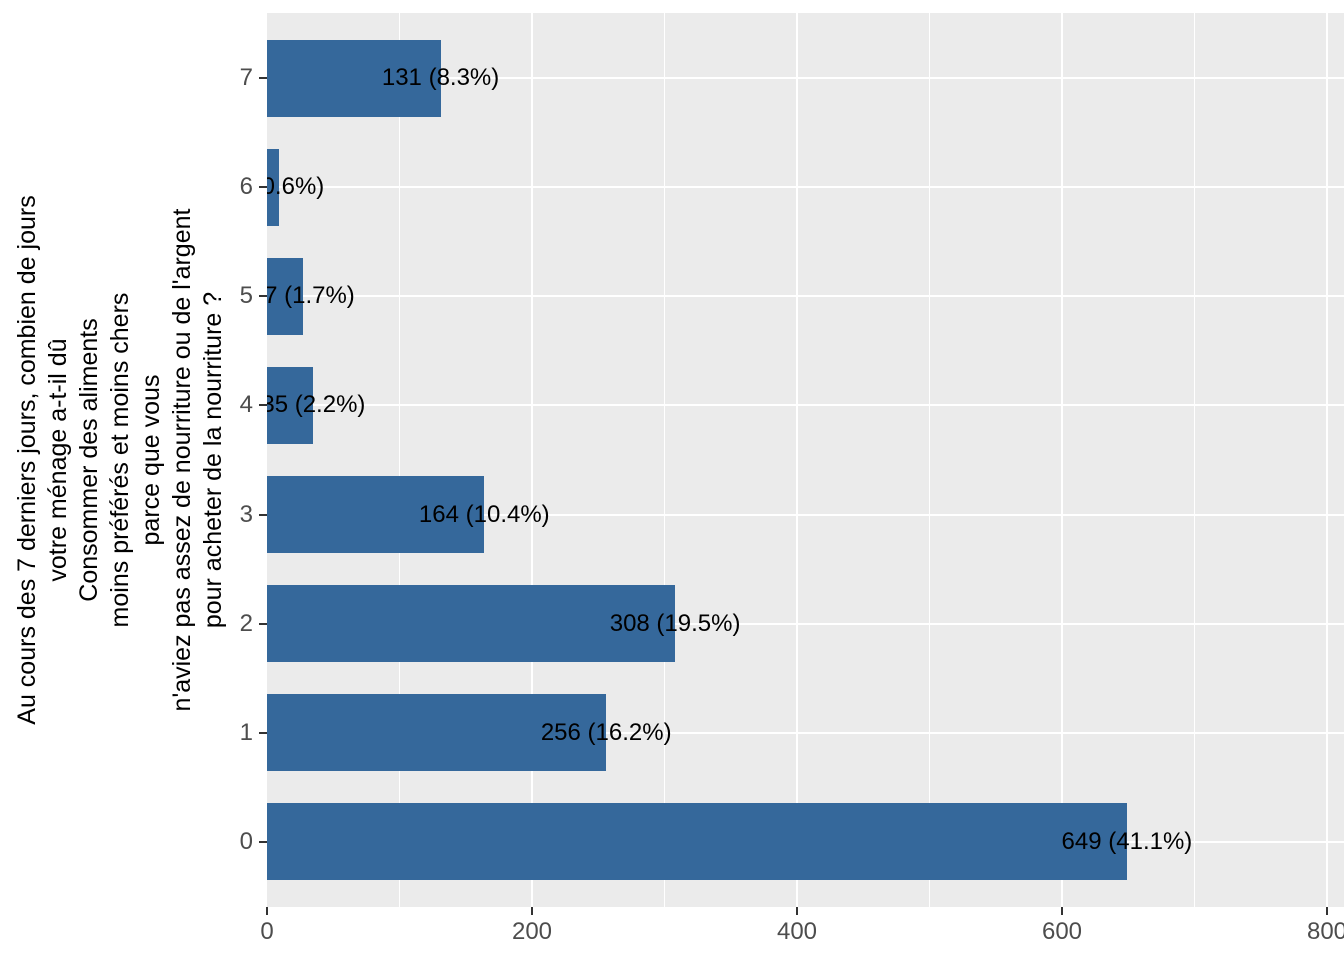  I want to click on x-tick-label: 600, so click(1062, 931).